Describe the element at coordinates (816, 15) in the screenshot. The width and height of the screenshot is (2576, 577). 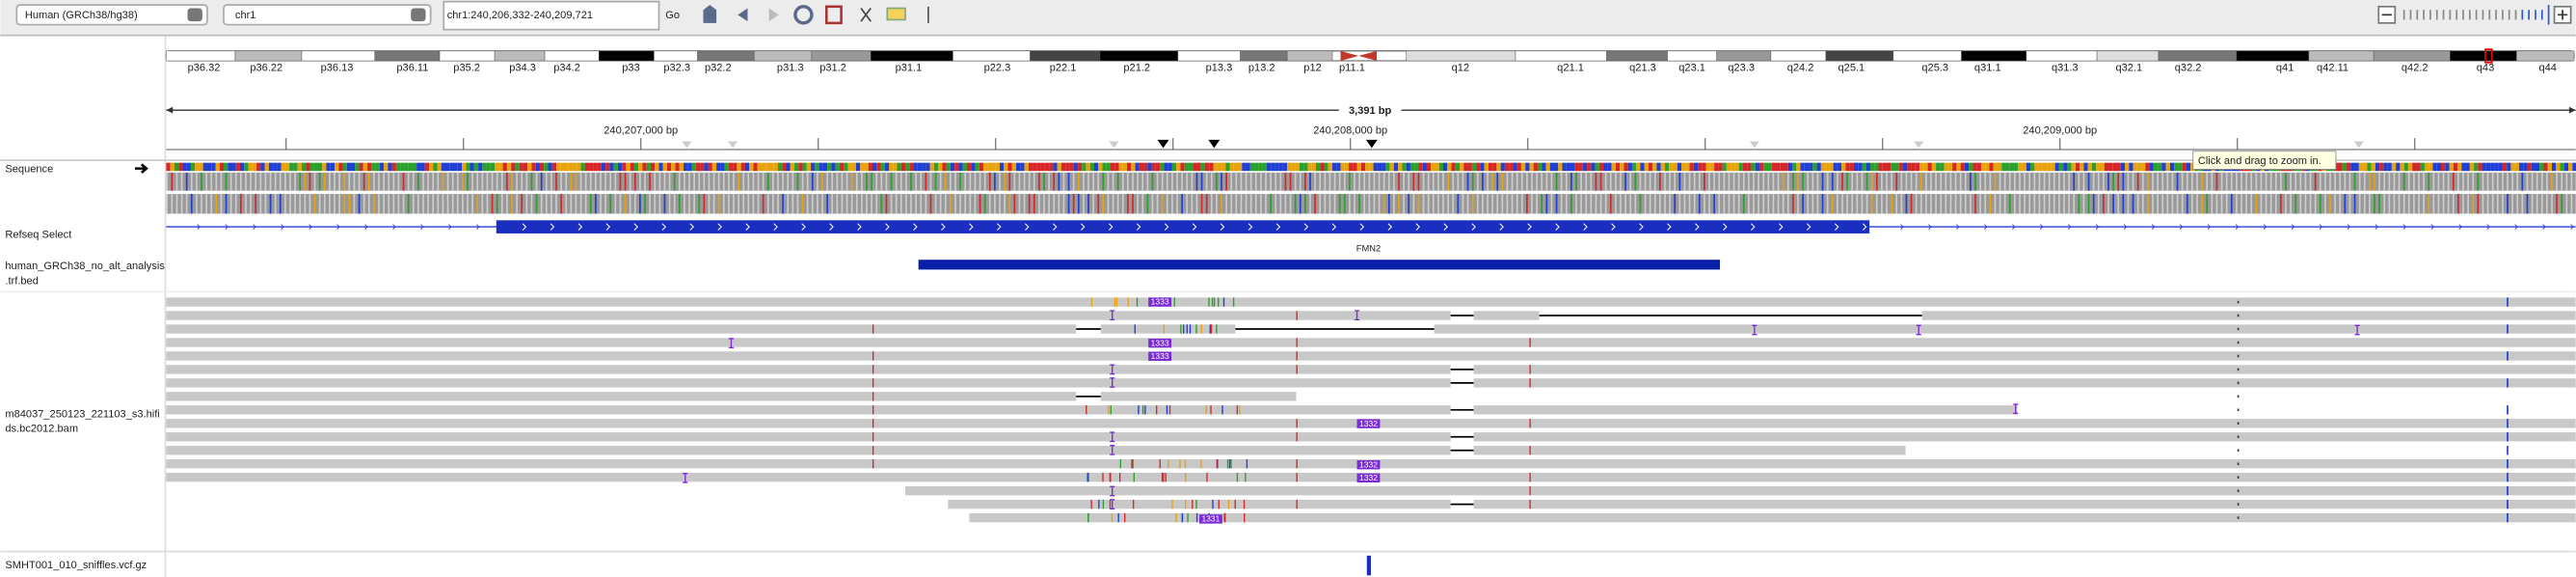
I see `toolbar-icons` at that location.